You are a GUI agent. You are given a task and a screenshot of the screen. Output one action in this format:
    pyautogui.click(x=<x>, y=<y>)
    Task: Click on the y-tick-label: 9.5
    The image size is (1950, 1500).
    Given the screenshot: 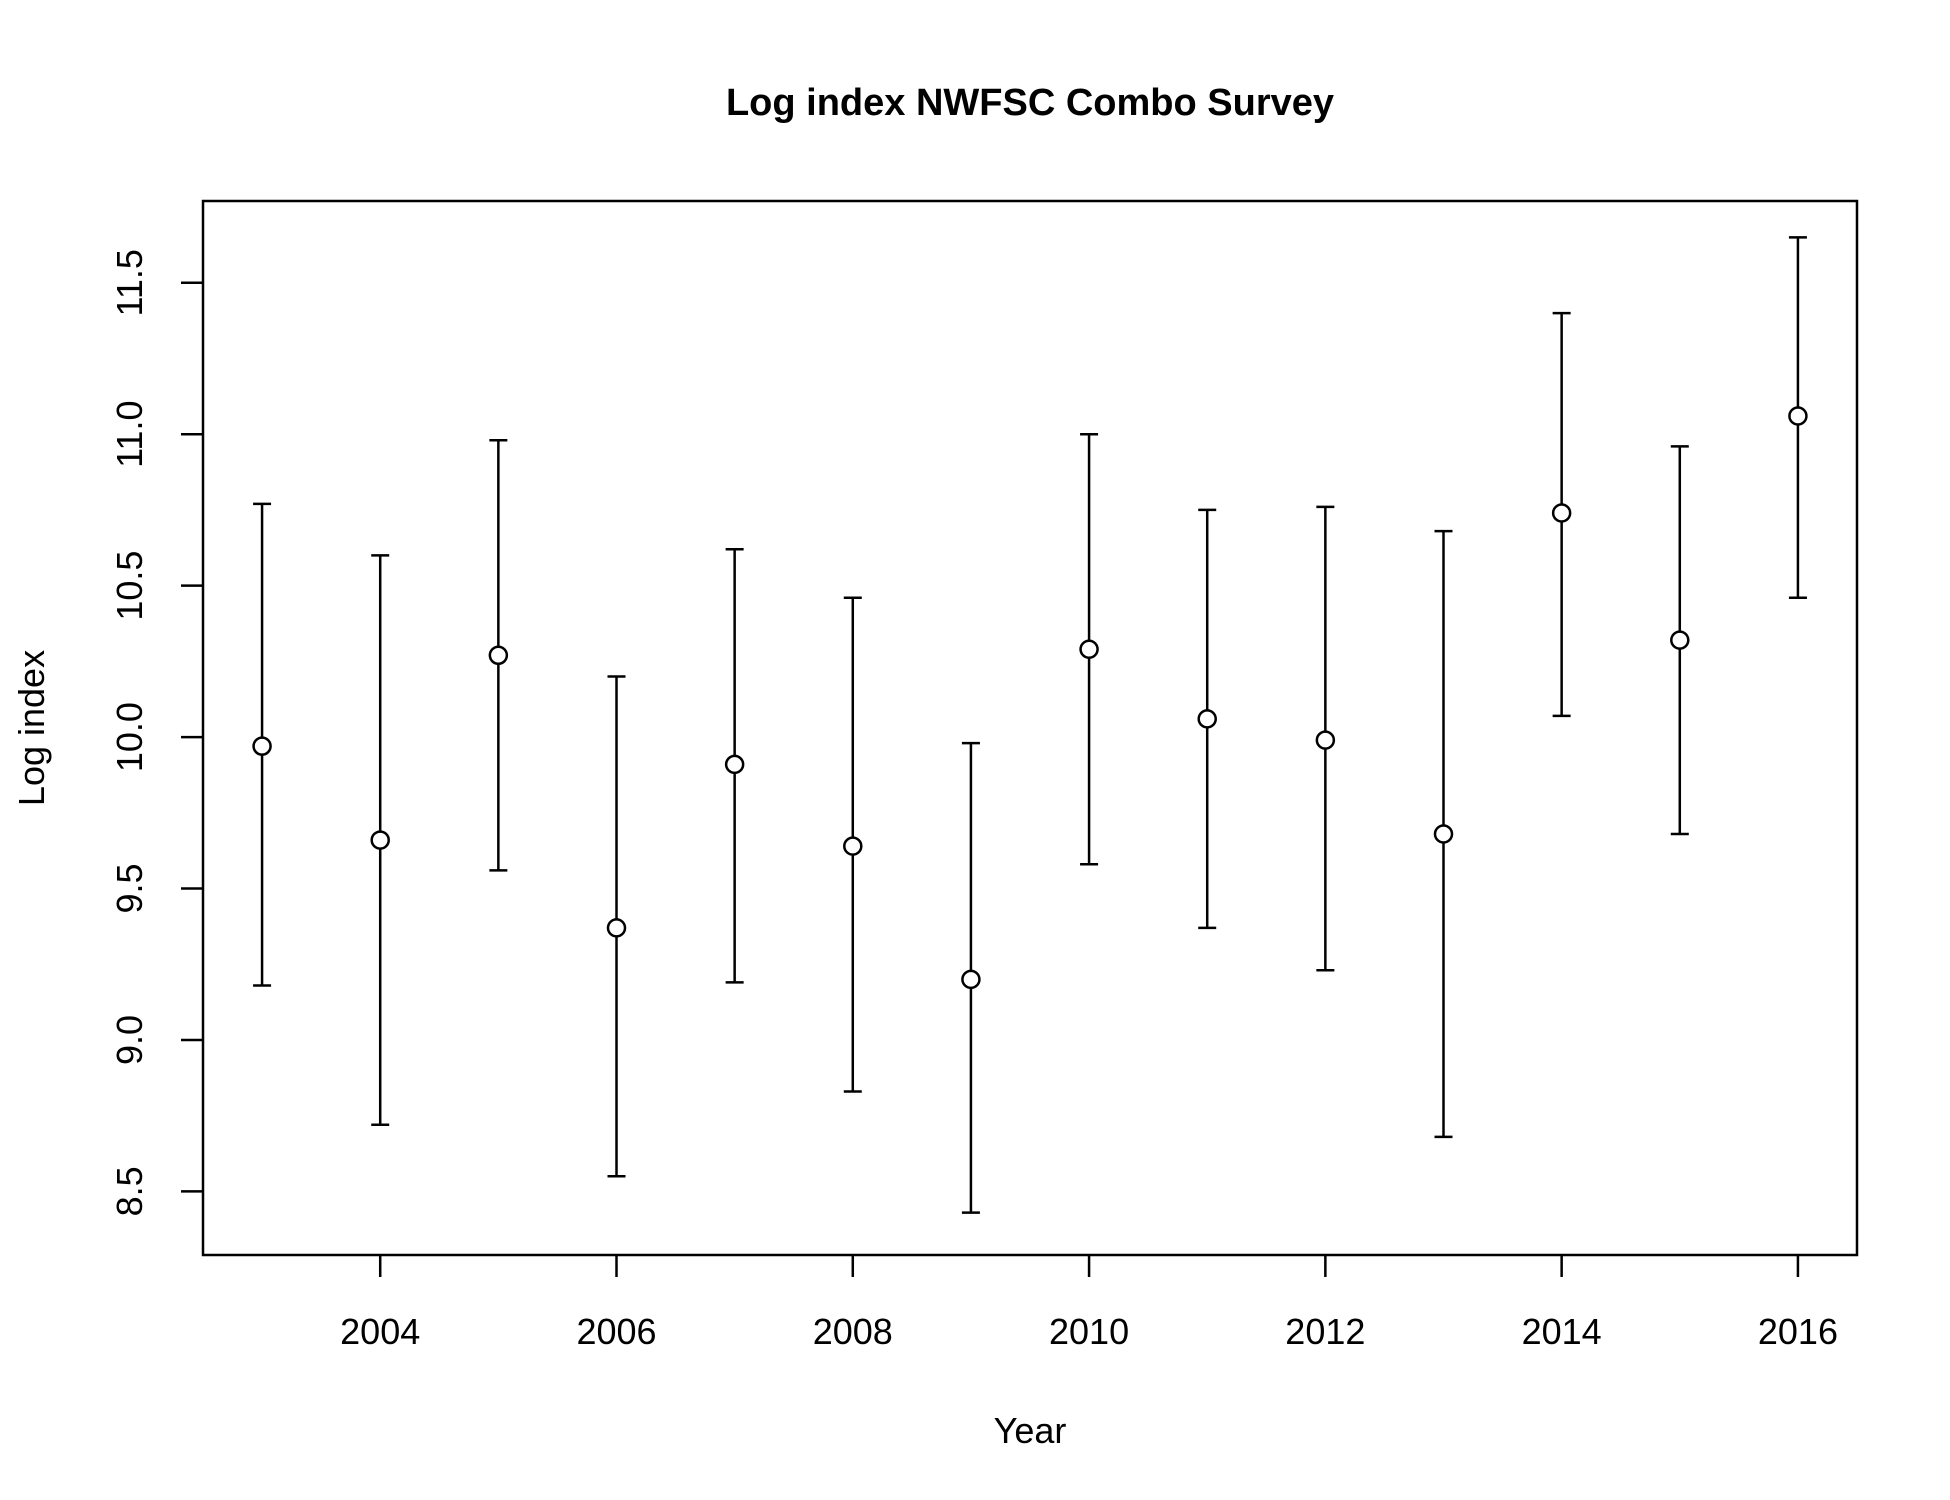 What is the action you would take?
    pyautogui.click(x=129, y=888)
    